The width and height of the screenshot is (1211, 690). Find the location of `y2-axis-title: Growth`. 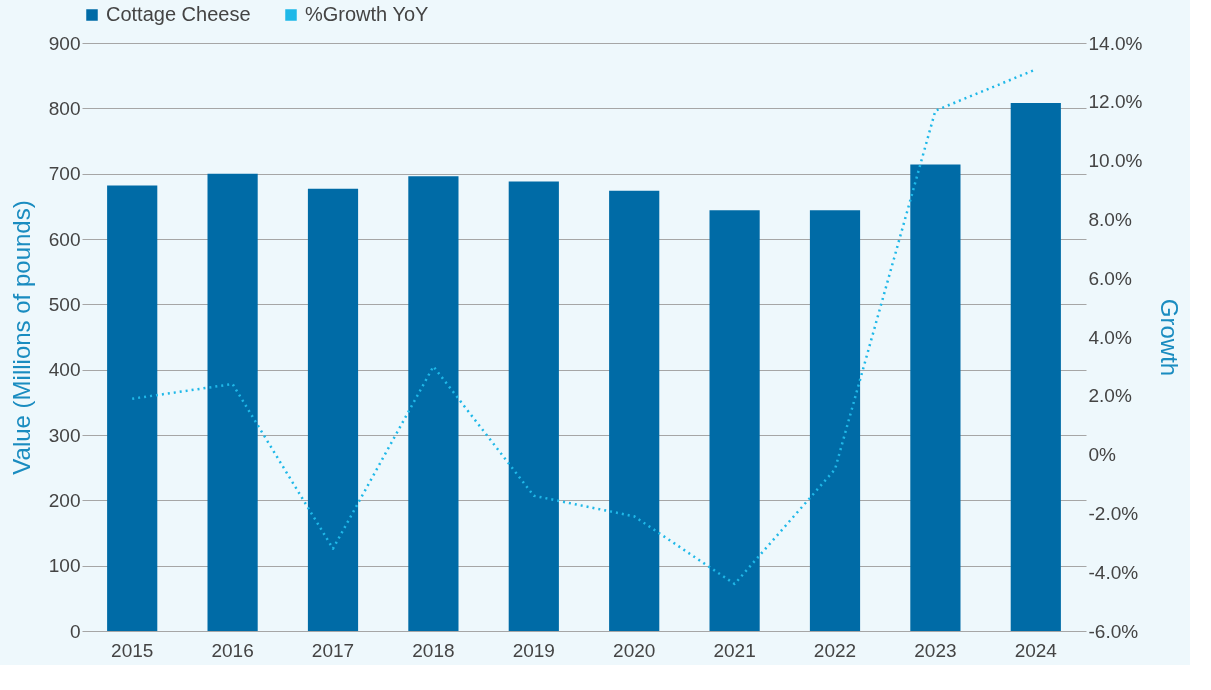

y2-axis-title: Growth is located at coordinates (1170, 337).